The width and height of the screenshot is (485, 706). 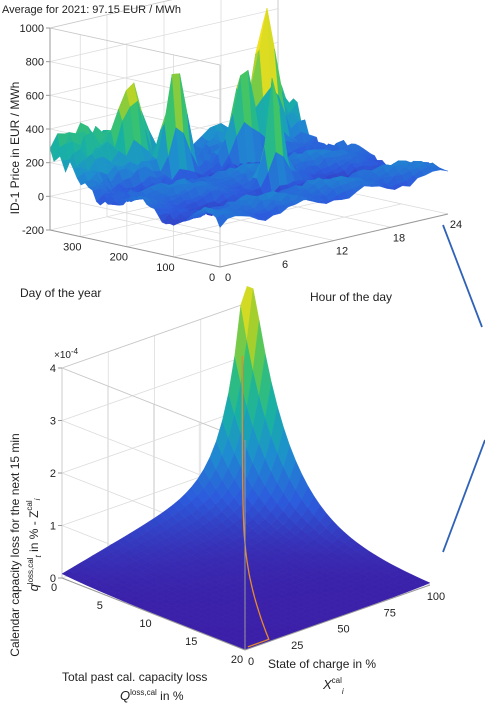 What do you see at coordinates (37, 499) in the screenshot?
I see `z-axis-math-sub2: i` at bounding box center [37, 499].